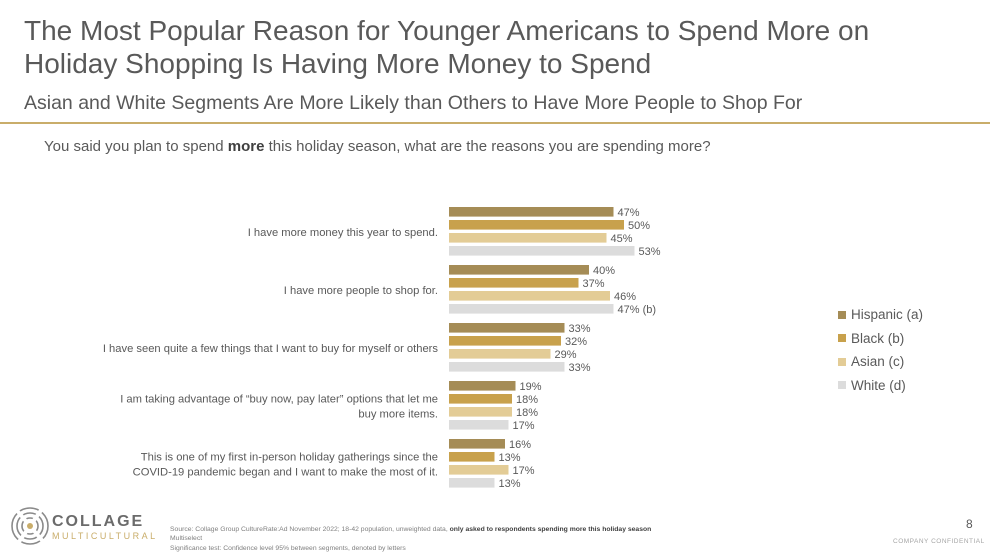  I want to click on category-label: I have more people to shop for., so click(361, 291).